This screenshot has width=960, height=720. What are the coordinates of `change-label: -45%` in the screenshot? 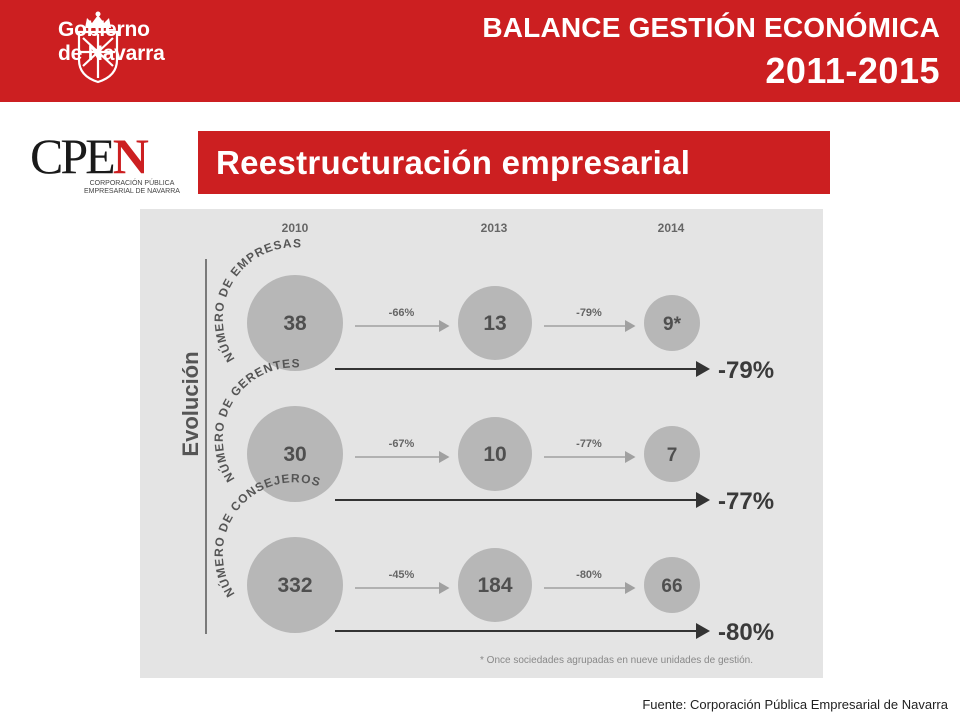 It's located at (402, 575).